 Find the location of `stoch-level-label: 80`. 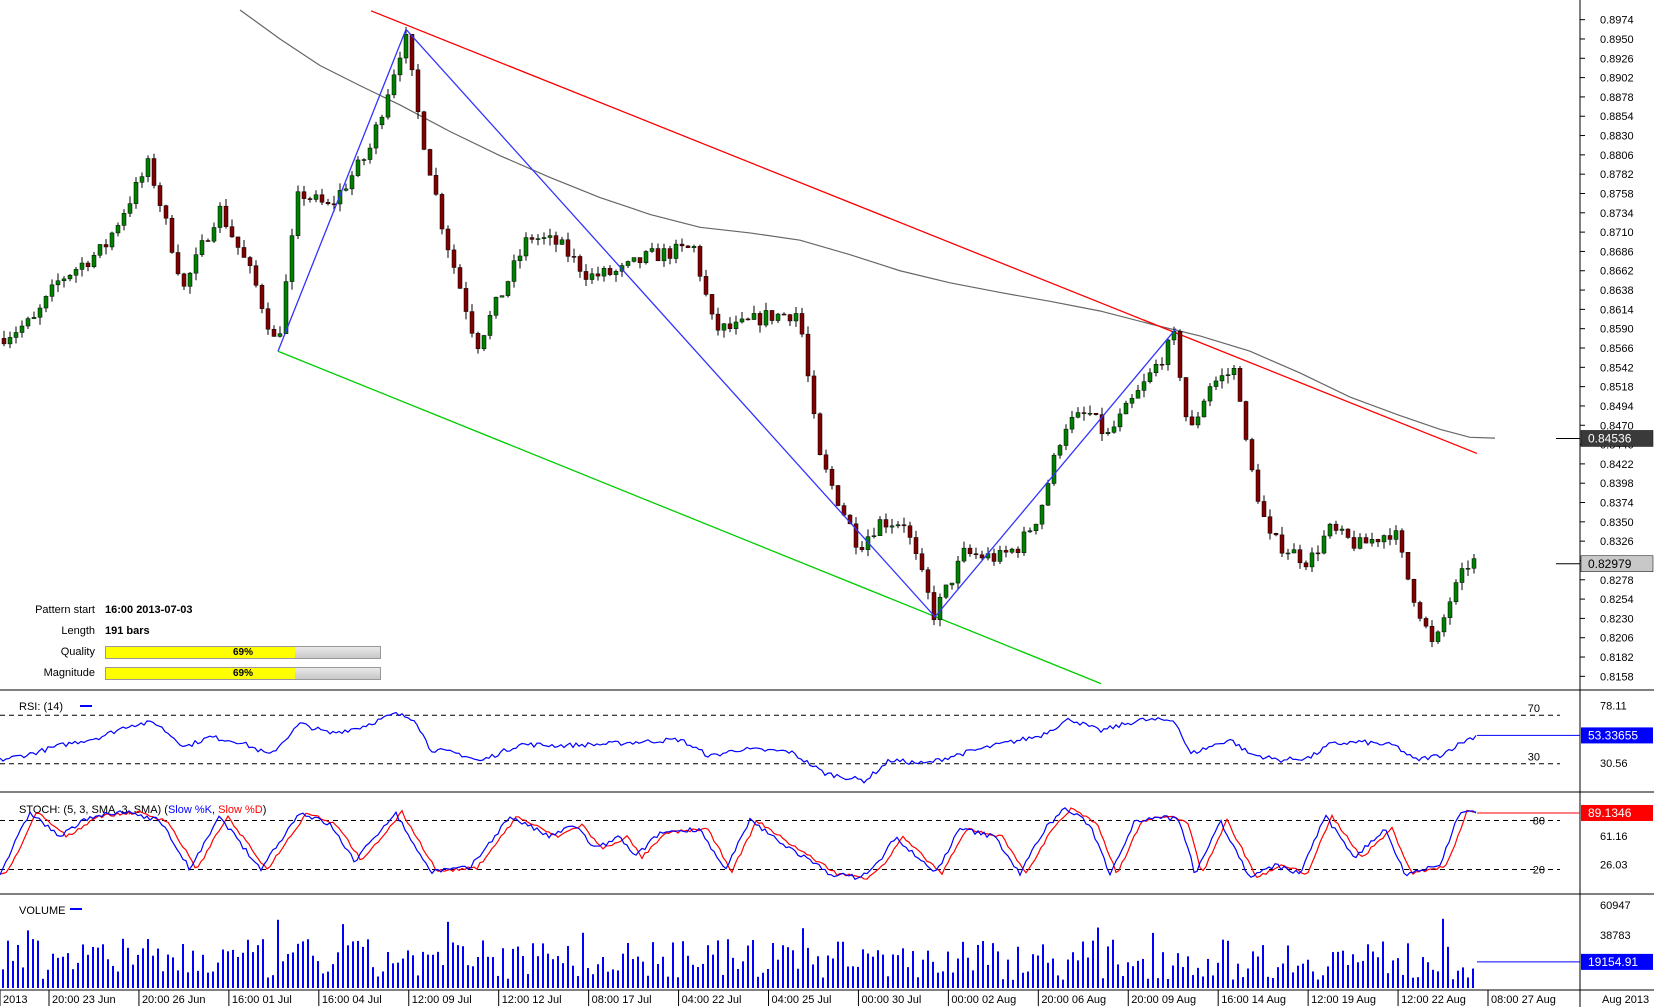

stoch-level-label: 80 is located at coordinates (1539, 821).